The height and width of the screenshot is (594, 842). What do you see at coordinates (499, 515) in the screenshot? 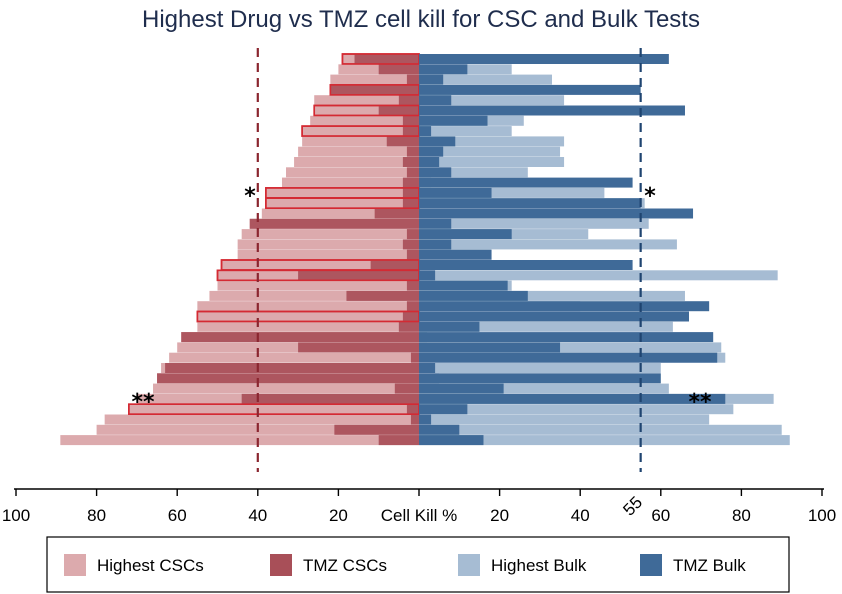
I see `x-tick-label: 20` at bounding box center [499, 515].